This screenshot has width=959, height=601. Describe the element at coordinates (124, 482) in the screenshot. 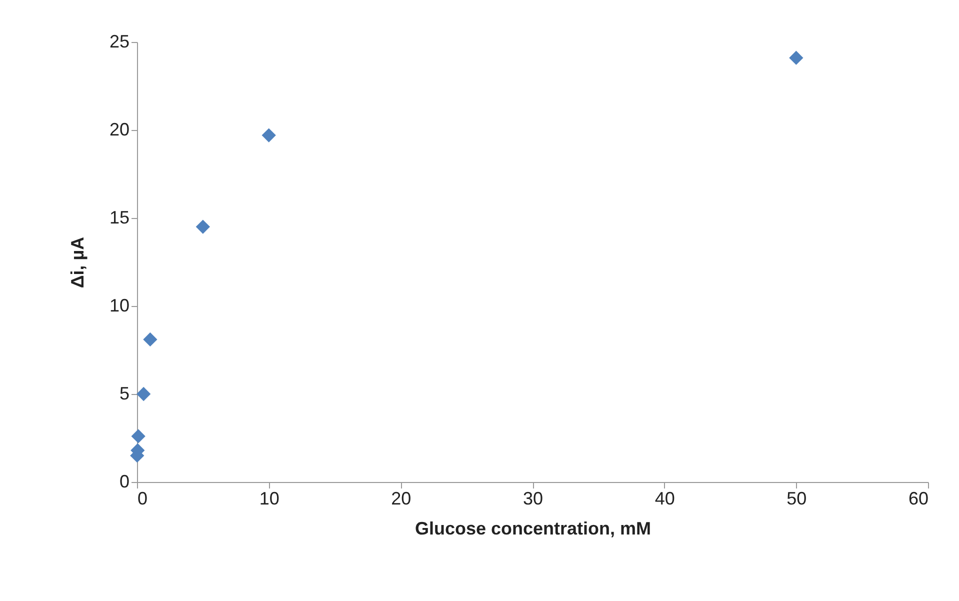

I see `y-tick-label: 0` at that location.